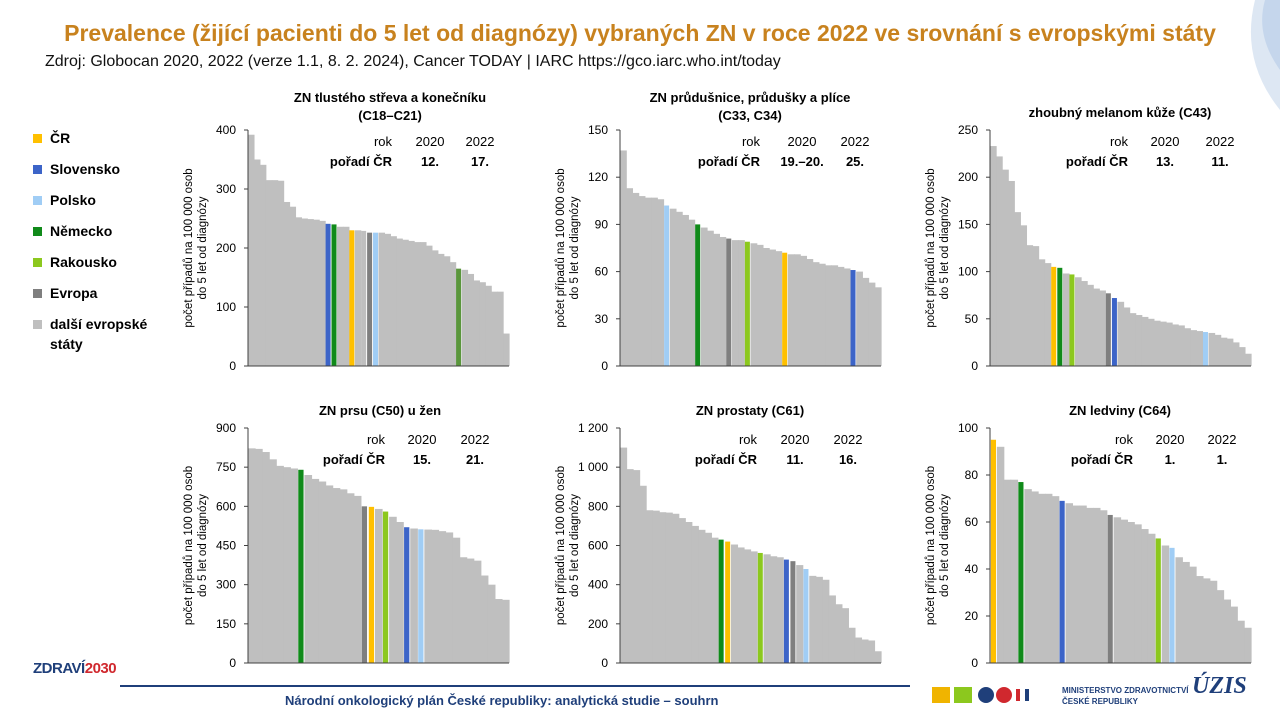  What do you see at coordinates (103, 139) in the screenshot?
I see `legend-item: ČR` at bounding box center [103, 139].